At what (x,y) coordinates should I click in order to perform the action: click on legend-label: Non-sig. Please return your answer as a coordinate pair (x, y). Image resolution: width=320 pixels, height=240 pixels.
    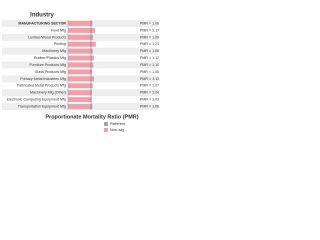
    Looking at the image, I should click on (117, 129).